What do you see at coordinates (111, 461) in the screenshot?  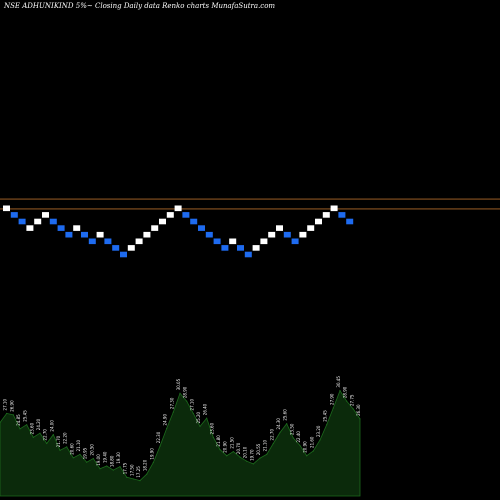 I see `volume-label: 18.80` at bounding box center [111, 461].